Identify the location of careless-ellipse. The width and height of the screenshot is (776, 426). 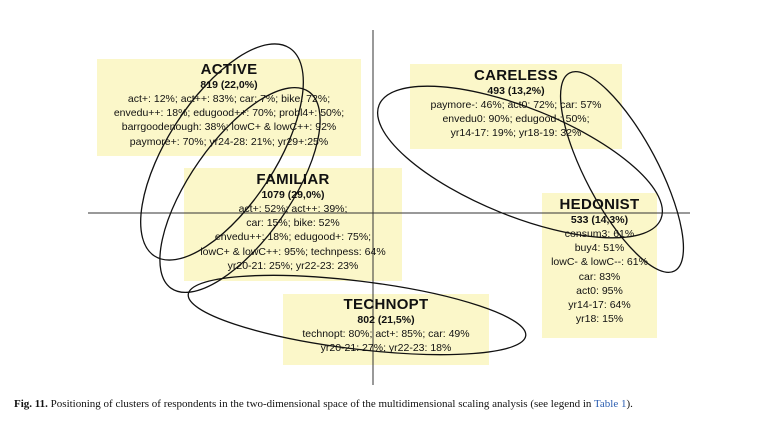
(520, 162).